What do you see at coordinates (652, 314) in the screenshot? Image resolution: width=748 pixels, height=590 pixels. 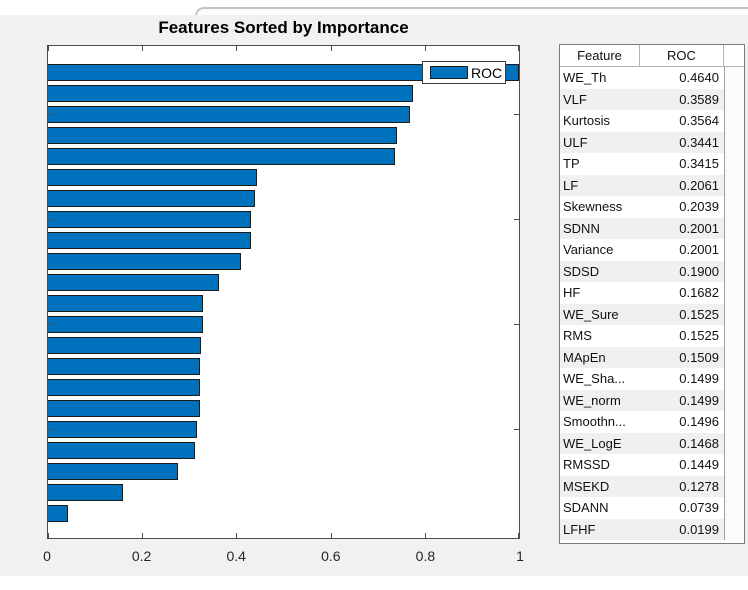 I see `table-row-WE_Sure: WE_Sure 0.1525` at bounding box center [652, 314].